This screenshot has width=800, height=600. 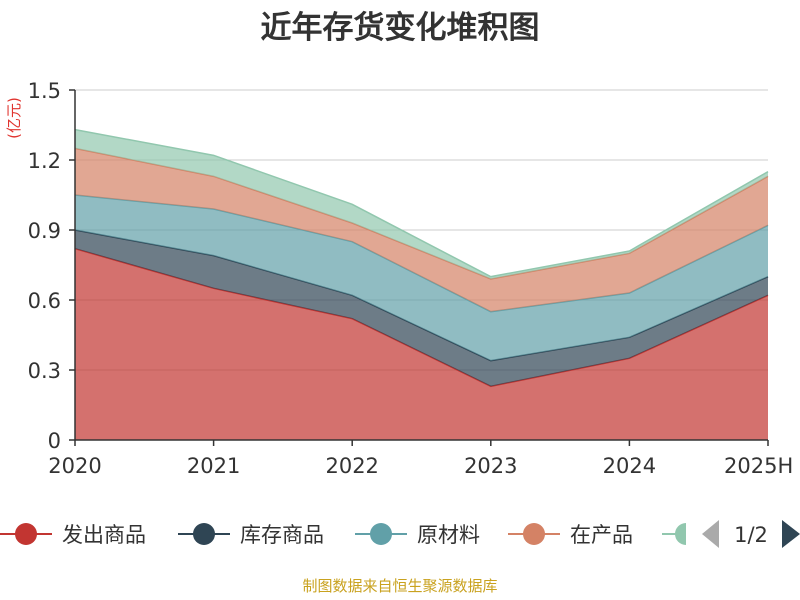 What do you see at coordinates (44, 231) in the screenshot?
I see `y-tick-label: 0.9` at bounding box center [44, 231].